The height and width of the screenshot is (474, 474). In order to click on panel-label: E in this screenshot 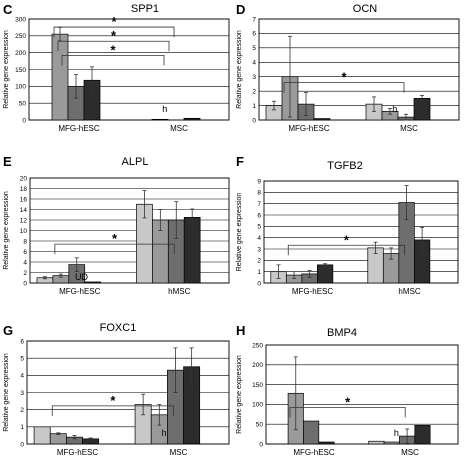, I will do `click(7, 161)`.